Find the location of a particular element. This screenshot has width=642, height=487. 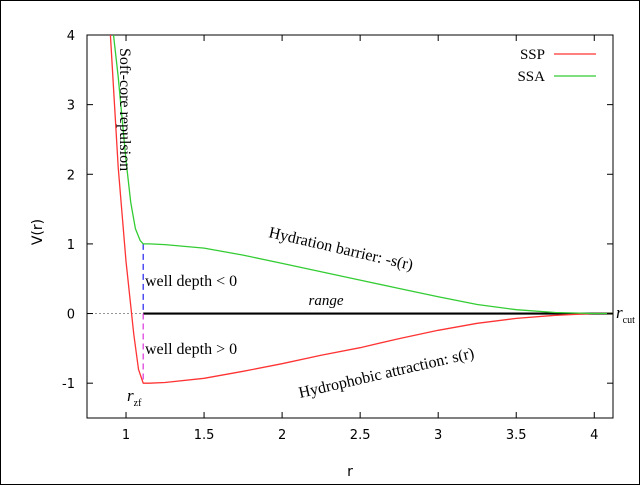

x-tick-label: 2 is located at coordinates (282, 435).